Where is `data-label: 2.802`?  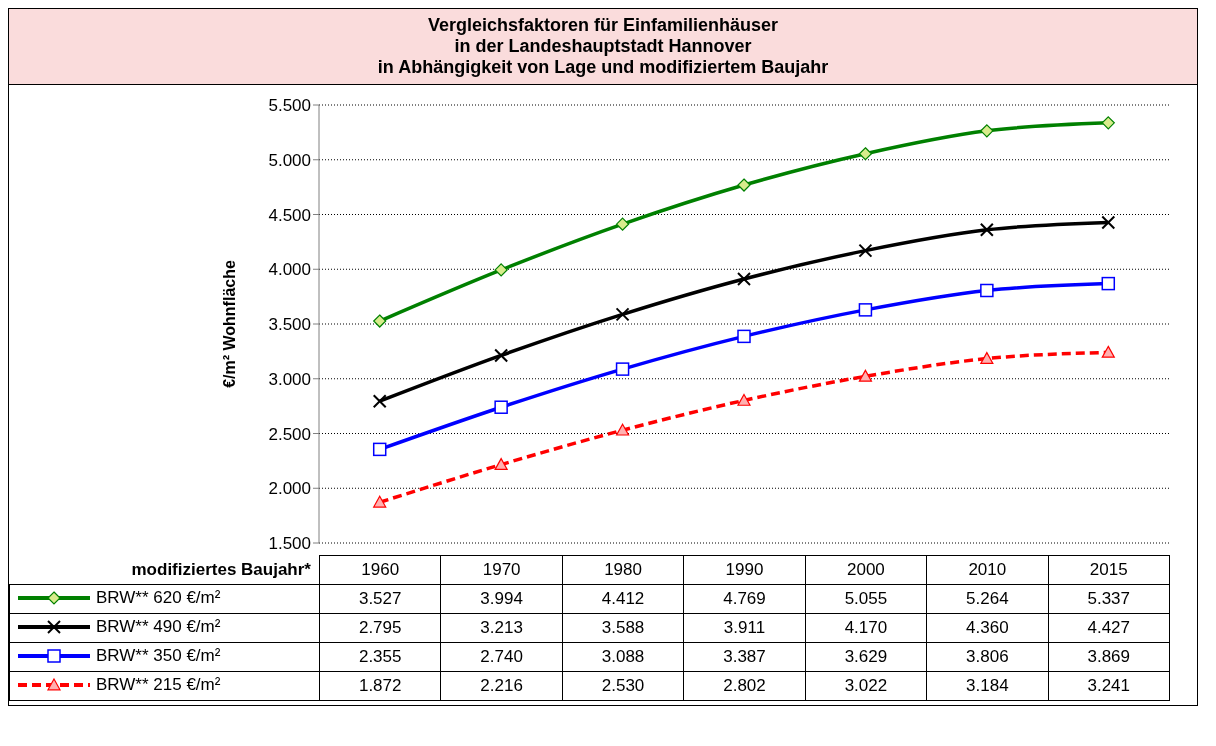 data-label: 2.802 is located at coordinates (744, 686).